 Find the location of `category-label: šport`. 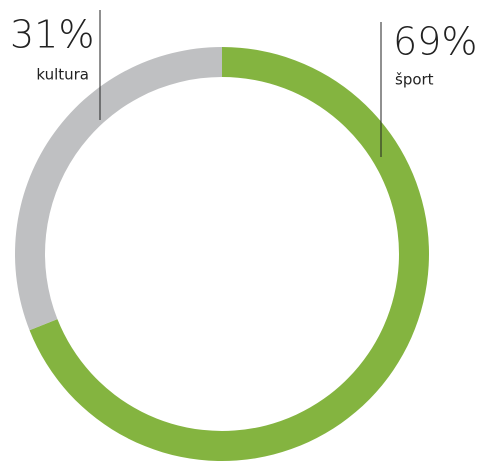

category-label: šport is located at coordinates (414, 80).